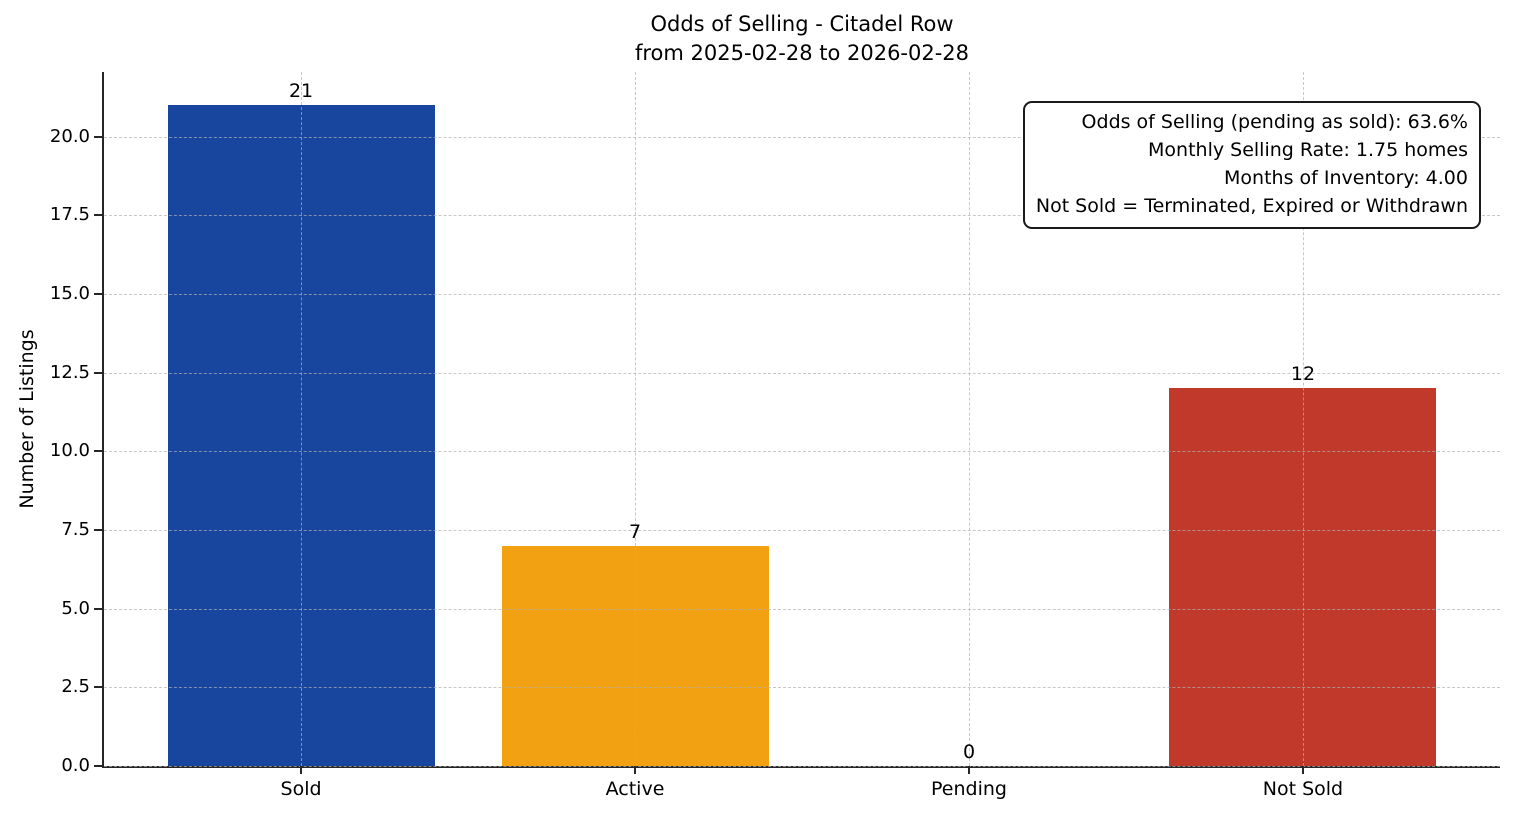 This screenshot has width=1514, height=816. Describe the element at coordinates (635, 789) in the screenshot. I see `x-tick-label-active: Active` at that location.